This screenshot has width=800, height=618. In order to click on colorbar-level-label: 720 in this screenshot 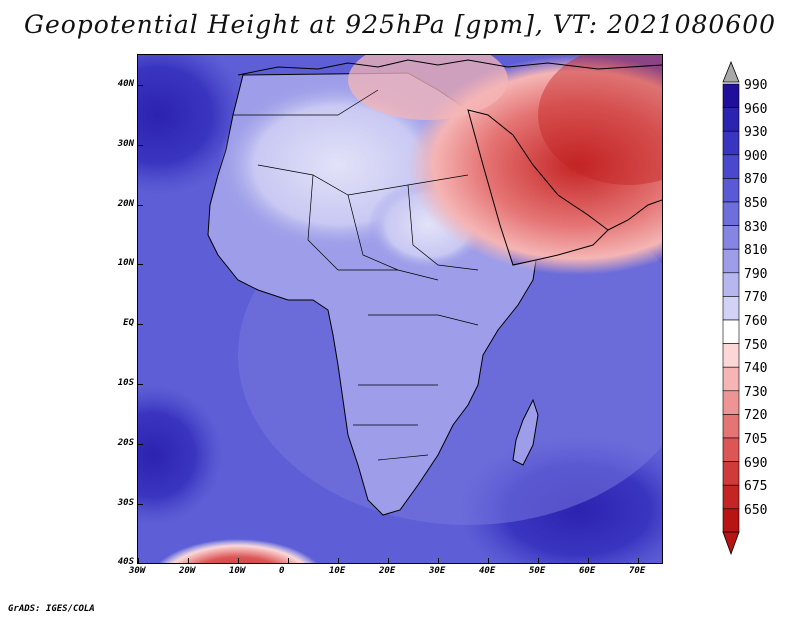, I will do `click(756, 416)`.